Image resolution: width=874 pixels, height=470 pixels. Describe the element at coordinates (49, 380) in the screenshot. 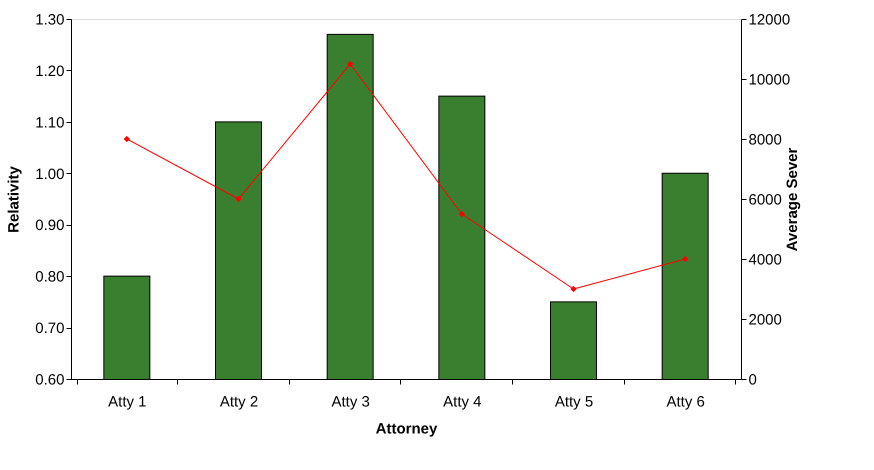

I see `y-tick-label: 0.60` at that location.